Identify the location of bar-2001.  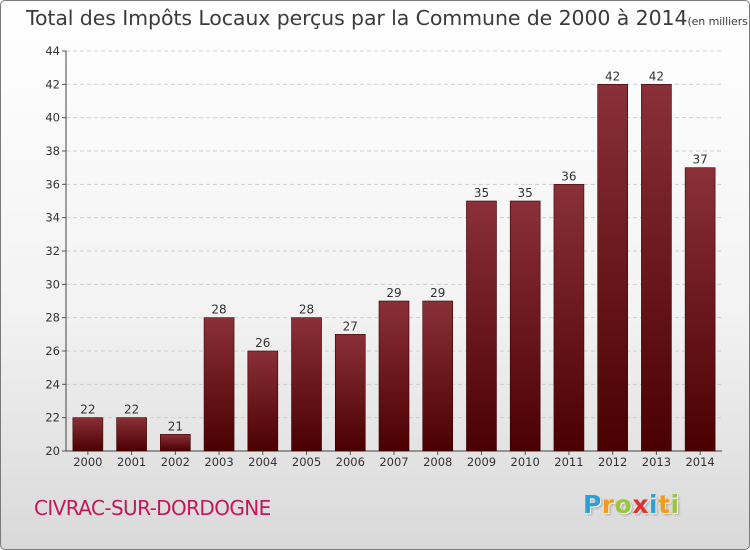
(131, 434).